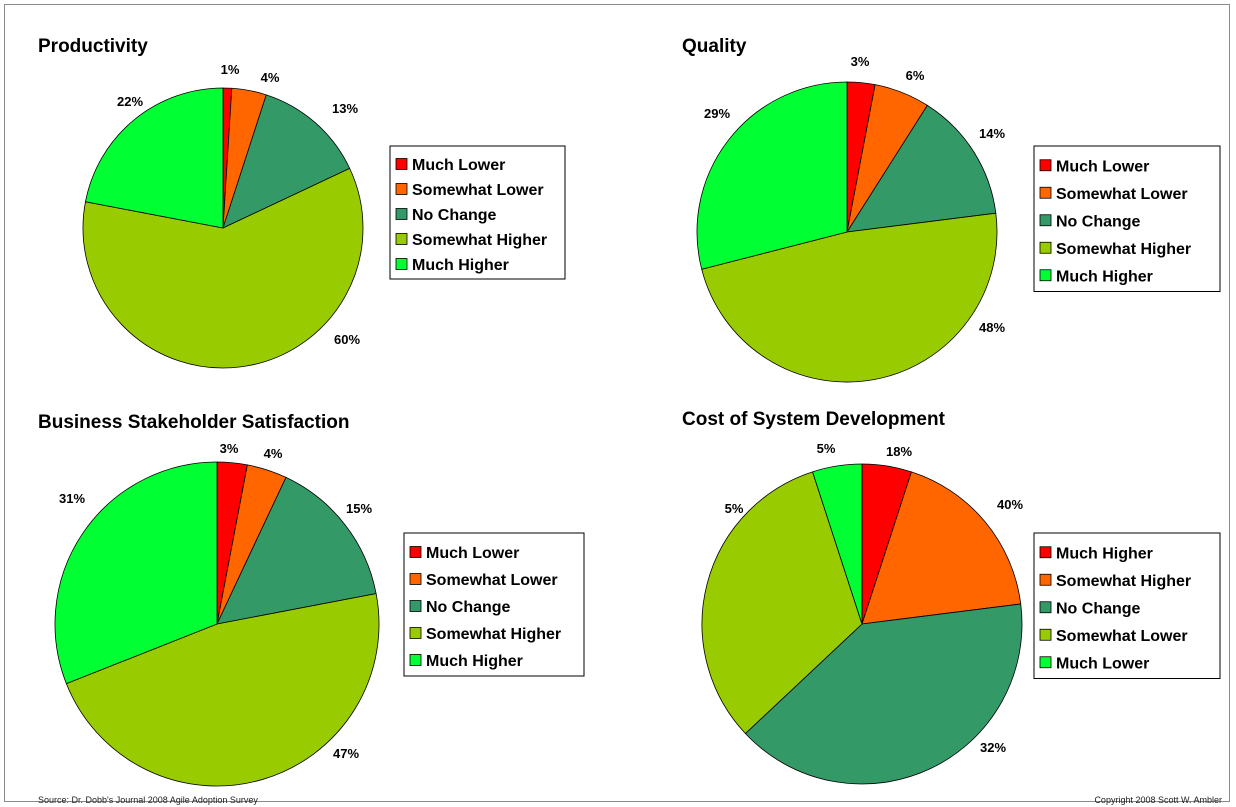 This screenshot has width=1236, height=807. What do you see at coordinates (915, 75) in the screenshot?
I see `slice-label: 6%` at bounding box center [915, 75].